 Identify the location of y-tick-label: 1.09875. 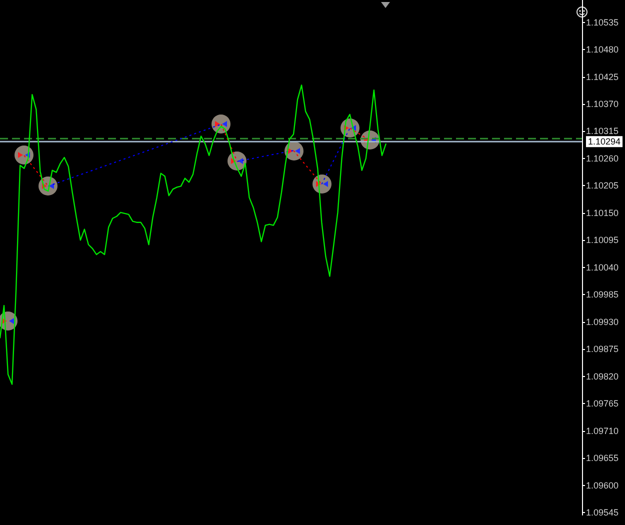
(602, 349).